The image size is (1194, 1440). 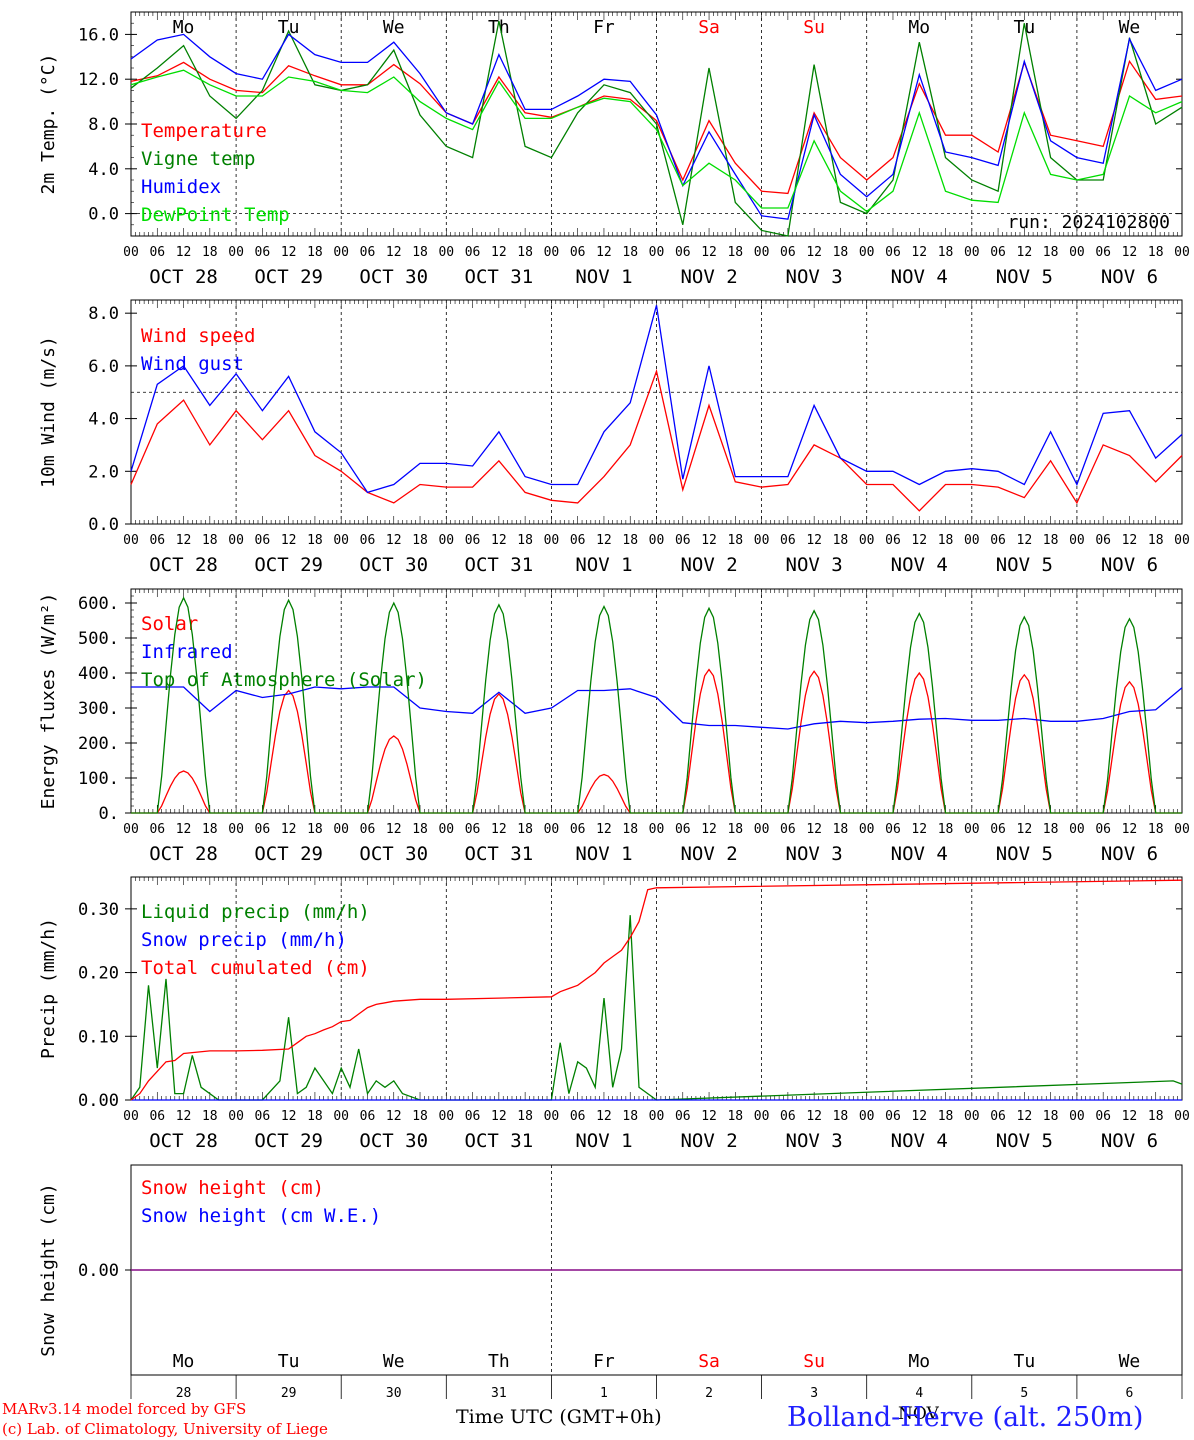 What do you see at coordinates (98, 779) in the screenshot?
I see `y-tick-label: 100.` at bounding box center [98, 779].